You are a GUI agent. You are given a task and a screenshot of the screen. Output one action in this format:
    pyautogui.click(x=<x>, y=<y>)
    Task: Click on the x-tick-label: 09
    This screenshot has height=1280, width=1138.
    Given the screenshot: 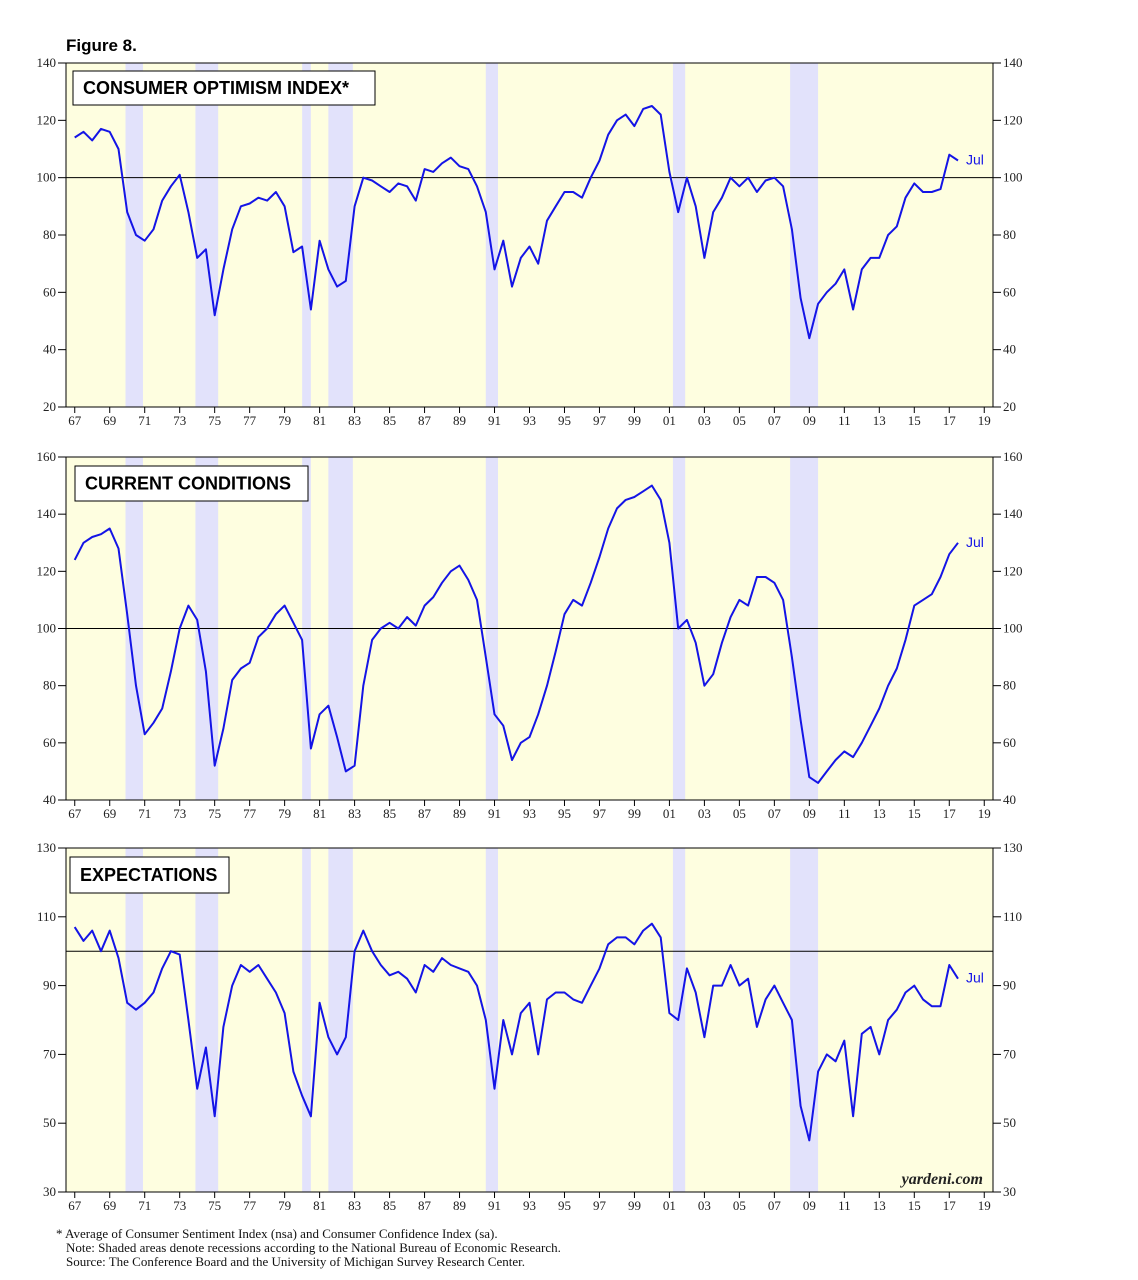 What is the action you would take?
    pyautogui.click(x=809, y=813)
    